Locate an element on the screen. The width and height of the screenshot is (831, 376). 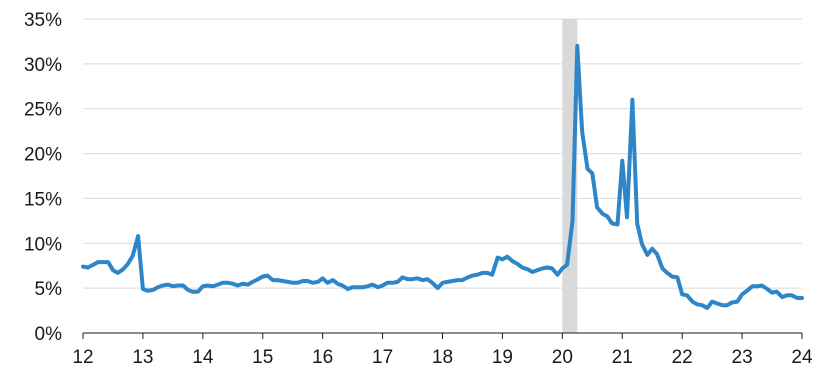
x-tick-label-23: 23 is located at coordinates (742, 357).